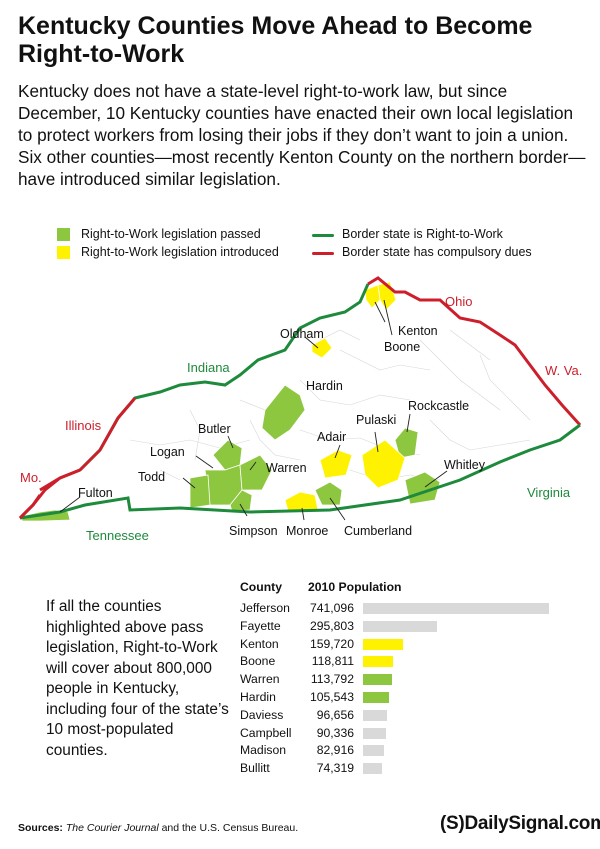  I want to click on population-value: 90,336, so click(335, 732).